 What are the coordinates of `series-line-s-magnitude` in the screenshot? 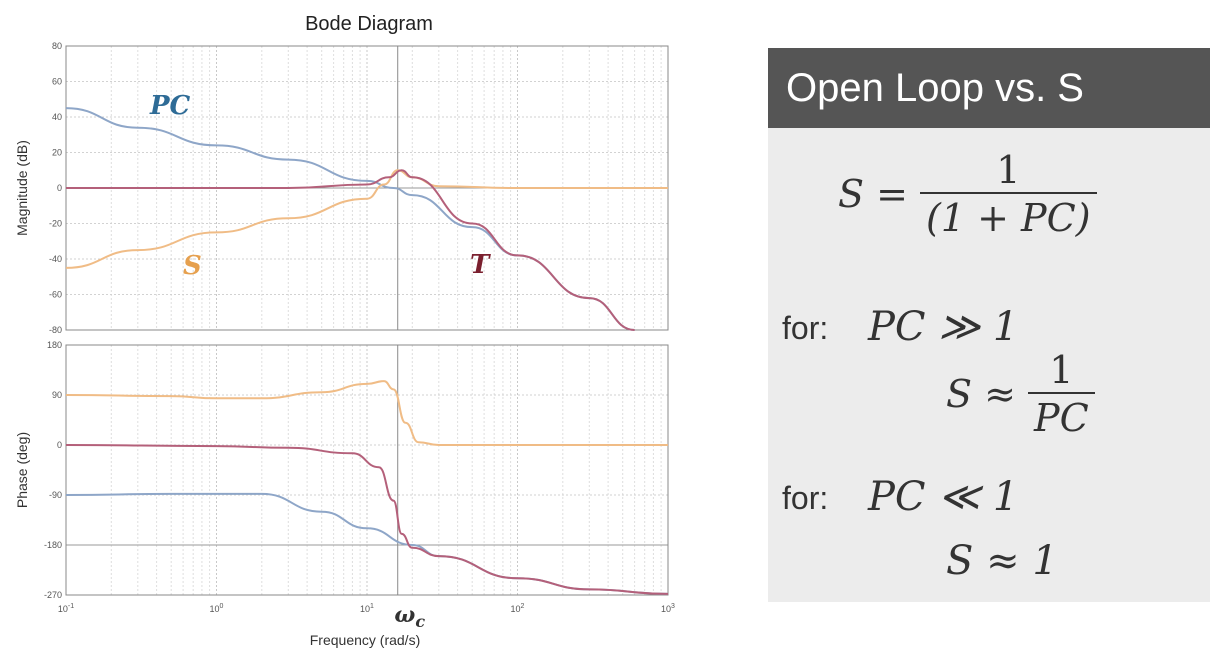 It's located at (366, 219).